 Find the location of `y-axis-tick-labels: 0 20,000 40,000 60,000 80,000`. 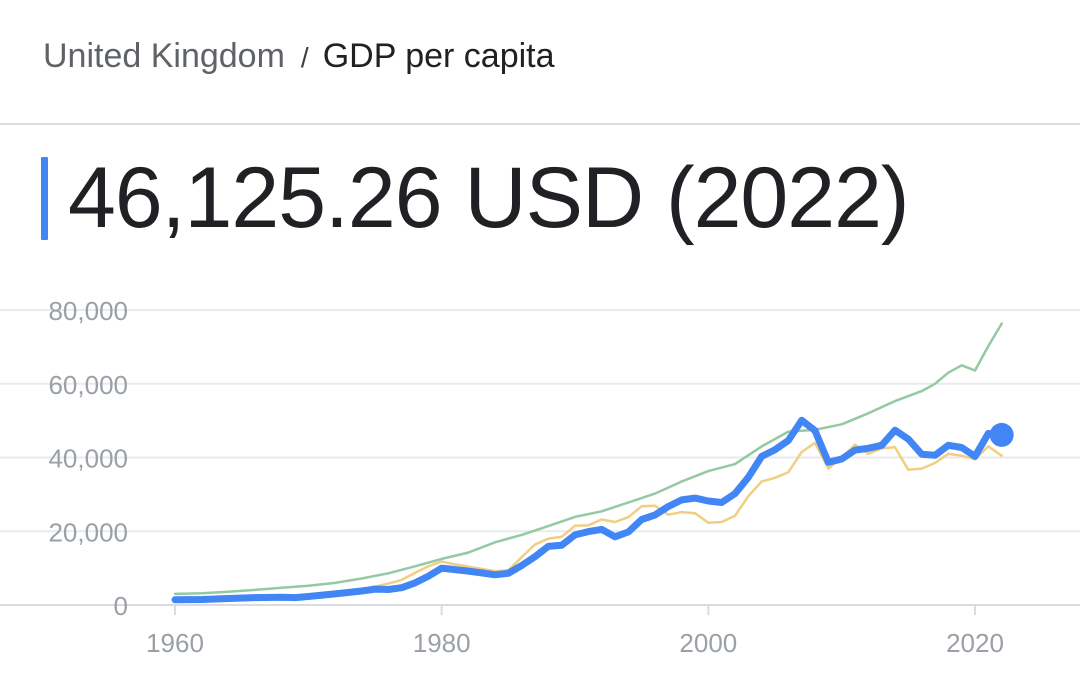

y-axis-tick-labels: 0 20,000 40,000 60,000 80,000 is located at coordinates (88, 458).